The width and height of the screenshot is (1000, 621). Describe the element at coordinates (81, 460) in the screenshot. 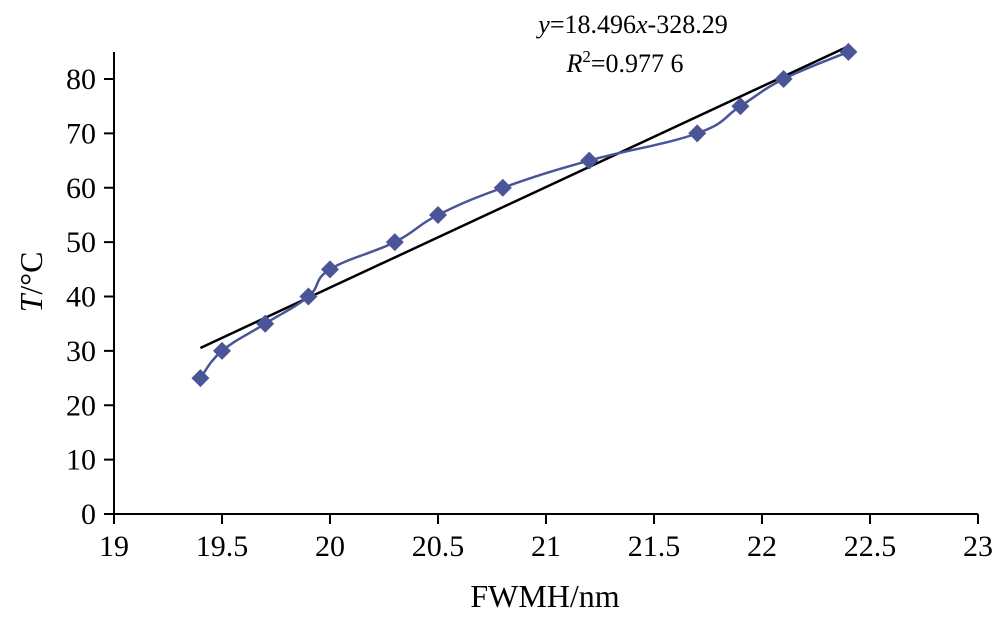

I see `y-tick-label: 10` at that location.